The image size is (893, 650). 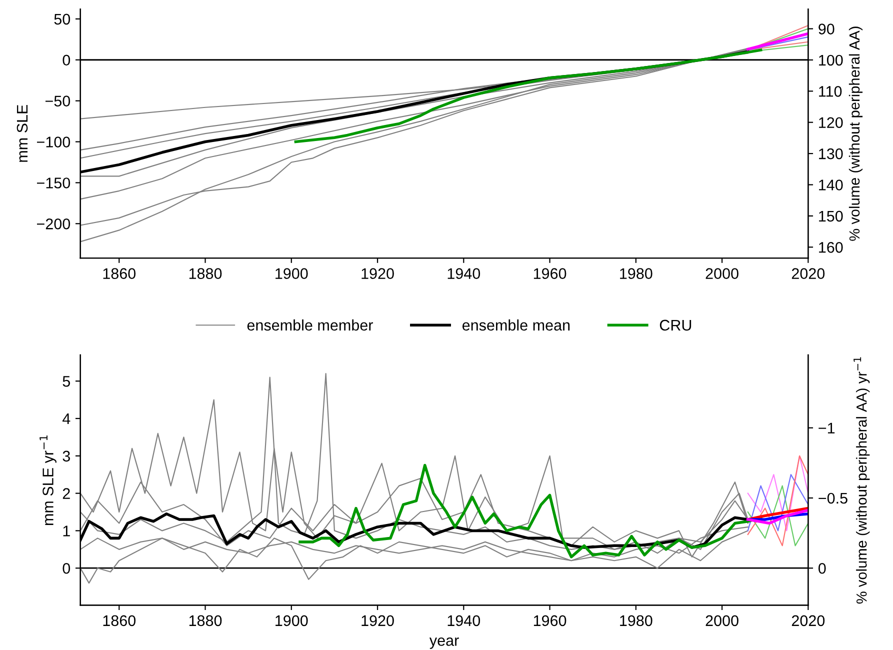 I want to click on y2-tick-label: 140, so click(x=831, y=185).